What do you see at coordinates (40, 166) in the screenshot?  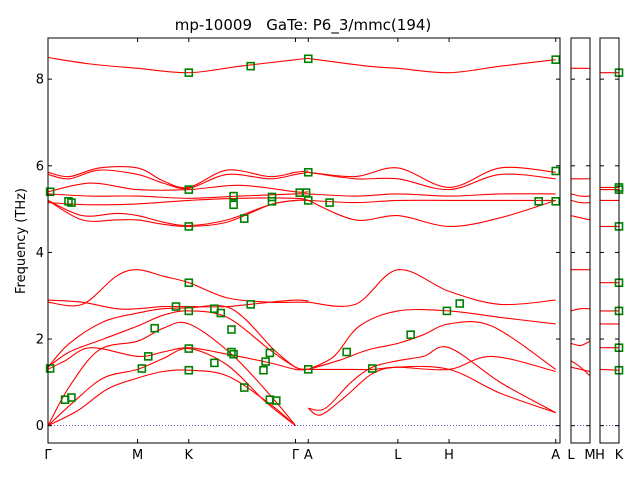 I see `y-tick-label: 6` at bounding box center [40, 166].